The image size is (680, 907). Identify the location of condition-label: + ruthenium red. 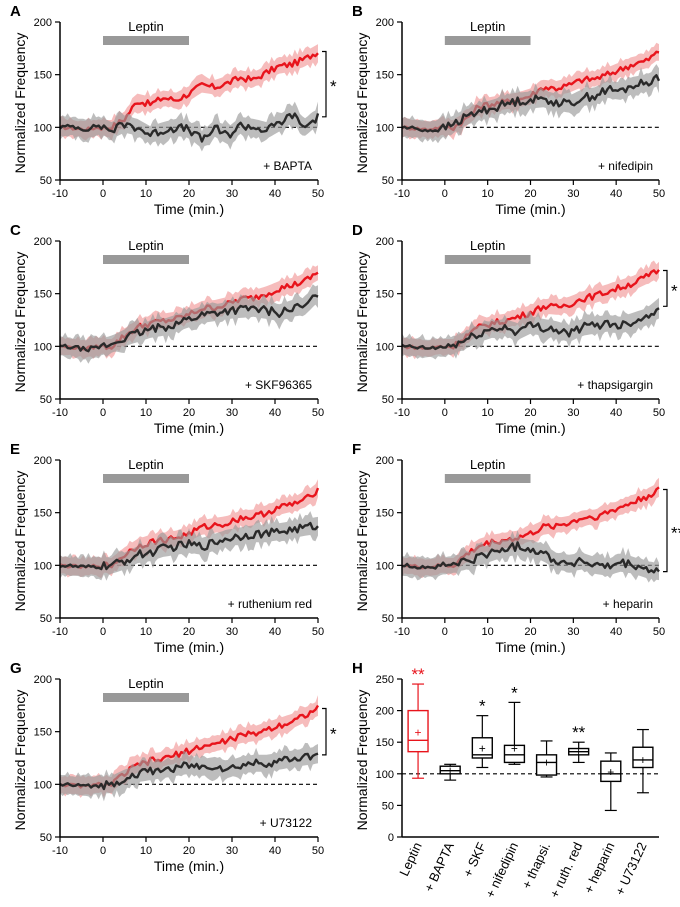
(270, 604).